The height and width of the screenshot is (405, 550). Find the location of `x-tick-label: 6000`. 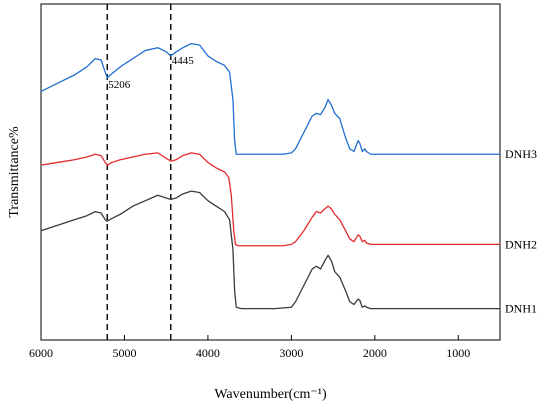

x-tick-label: 6000 is located at coordinates (41, 353).